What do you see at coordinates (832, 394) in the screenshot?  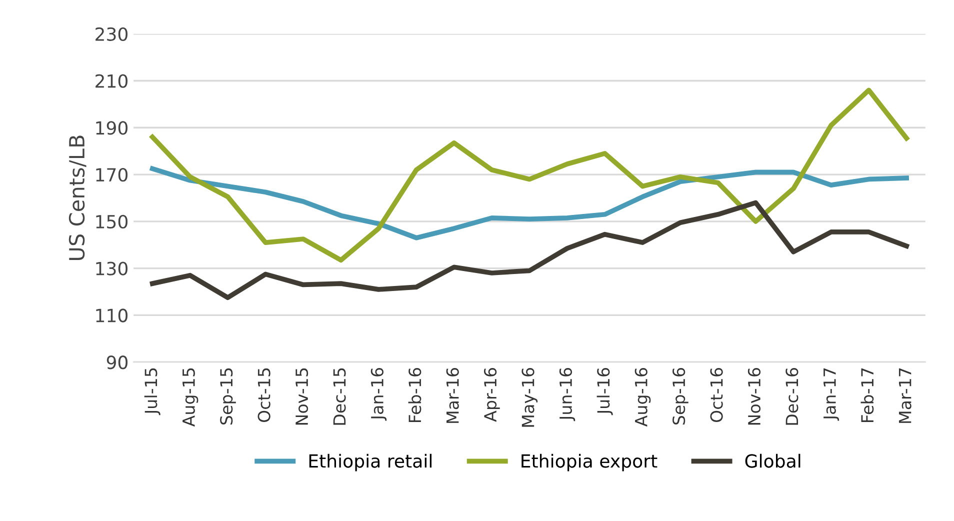 I see `x-tick-label: Jan-17` at bounding box center [832, 394].